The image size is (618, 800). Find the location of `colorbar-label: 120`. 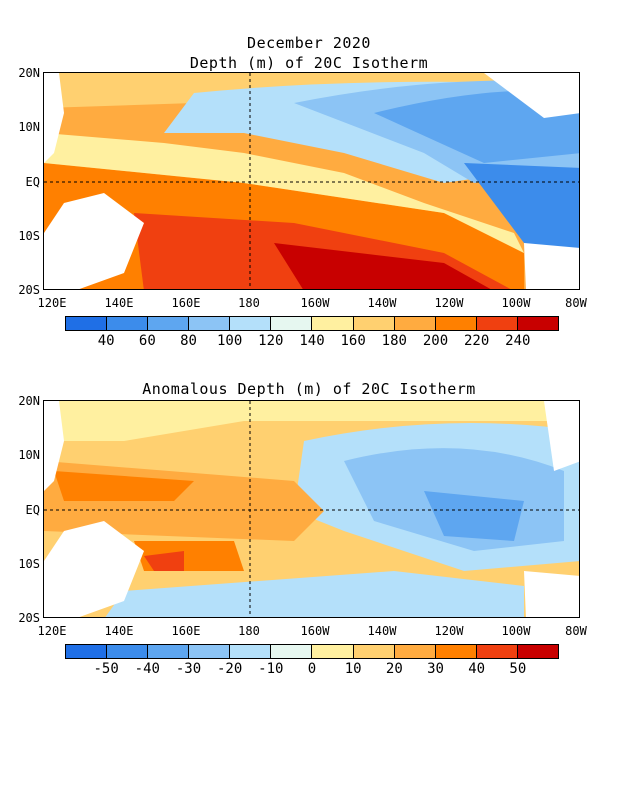

colorbar-label: 120 is located at coordinates (271, 341).